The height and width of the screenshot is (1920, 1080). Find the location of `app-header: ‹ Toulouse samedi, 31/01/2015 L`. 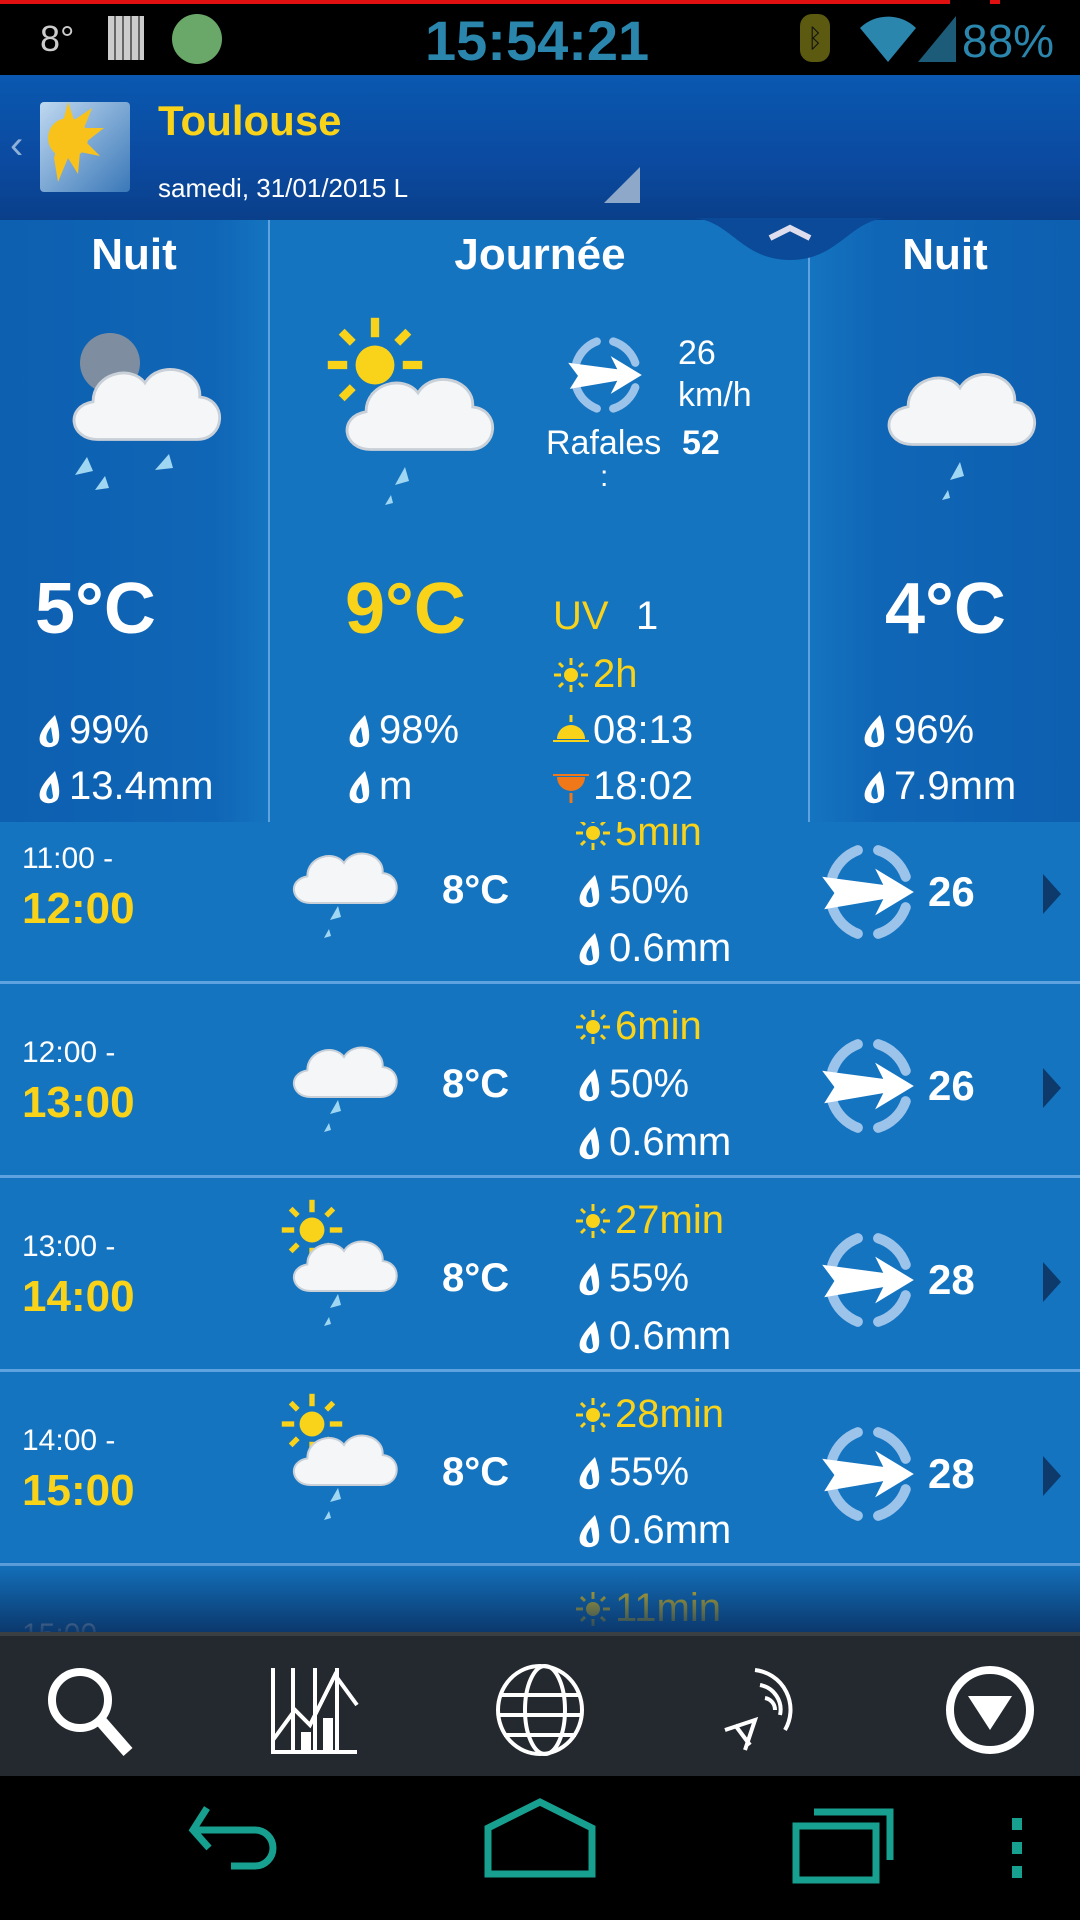

app-header: ‹ Toulouse samedi, 31/01/2015 L is located at coordinates (540, 147).